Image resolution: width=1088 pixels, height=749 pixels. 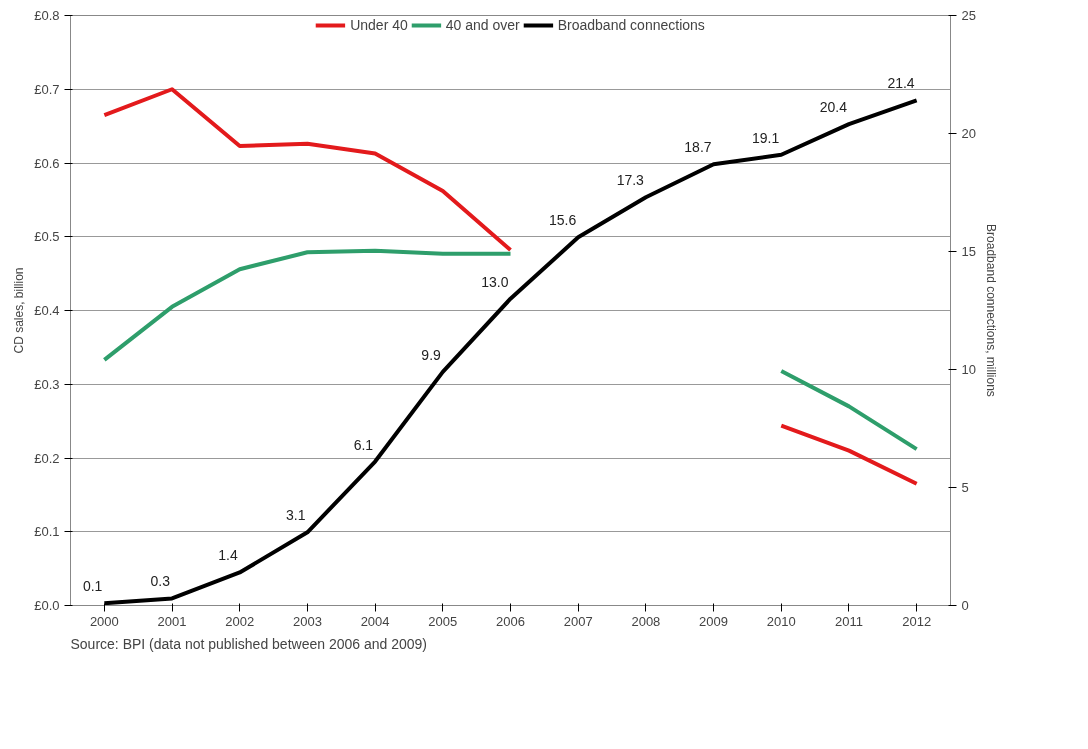 What do you see at coordinates (47, 15) in the screenshot?
I see `y-tick-label: £0.8` at bounding box center [47, 15].